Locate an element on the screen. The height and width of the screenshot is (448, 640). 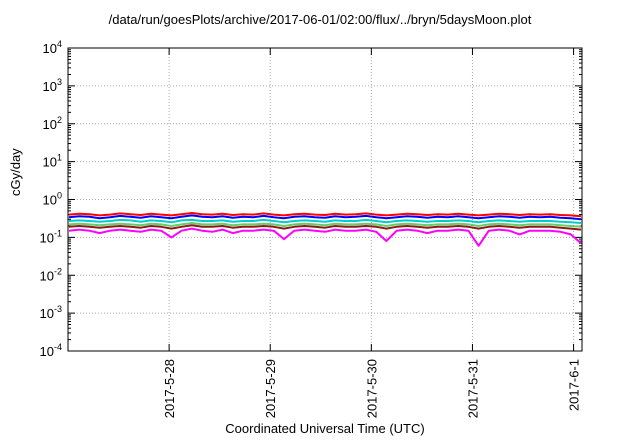
data-series is located at coordinates (325, 229).